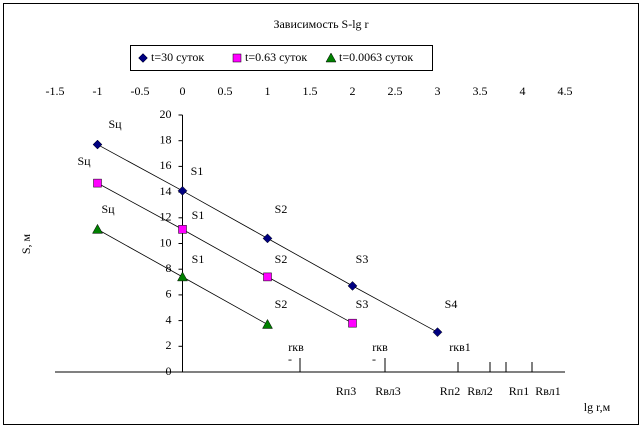 This screenshot has height=433, width=642. What do you see at coordinates (166, 242) in the screenshot?
I see `y-tick-label: 10` at bounding box center [166, 242].